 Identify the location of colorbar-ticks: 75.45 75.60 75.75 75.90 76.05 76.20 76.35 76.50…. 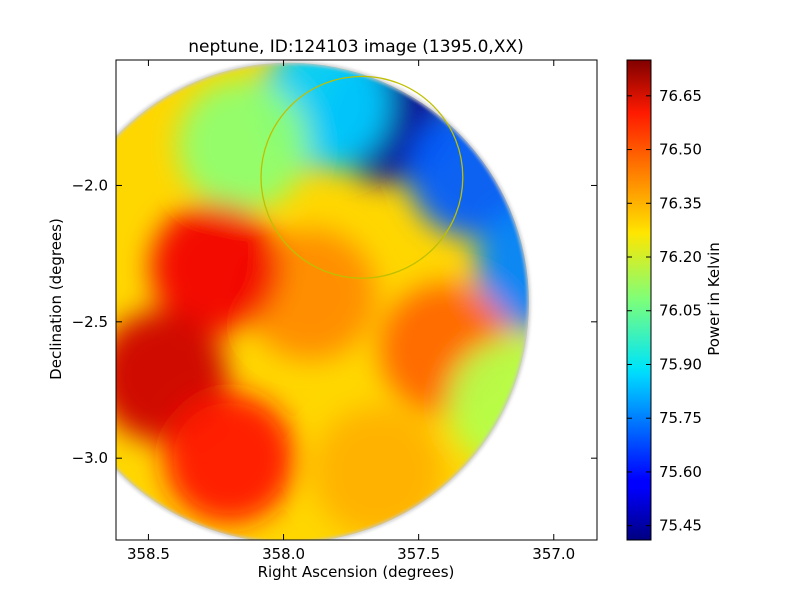
(664, 311).